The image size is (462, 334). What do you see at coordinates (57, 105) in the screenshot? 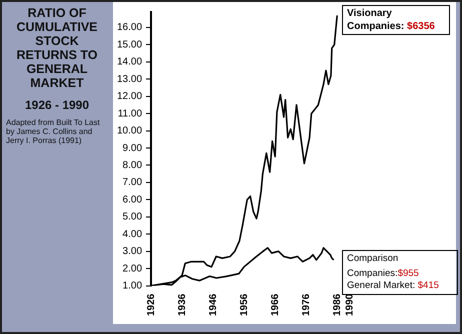
I see `text: 1926 - 1990` at bounding box center [57, 105].